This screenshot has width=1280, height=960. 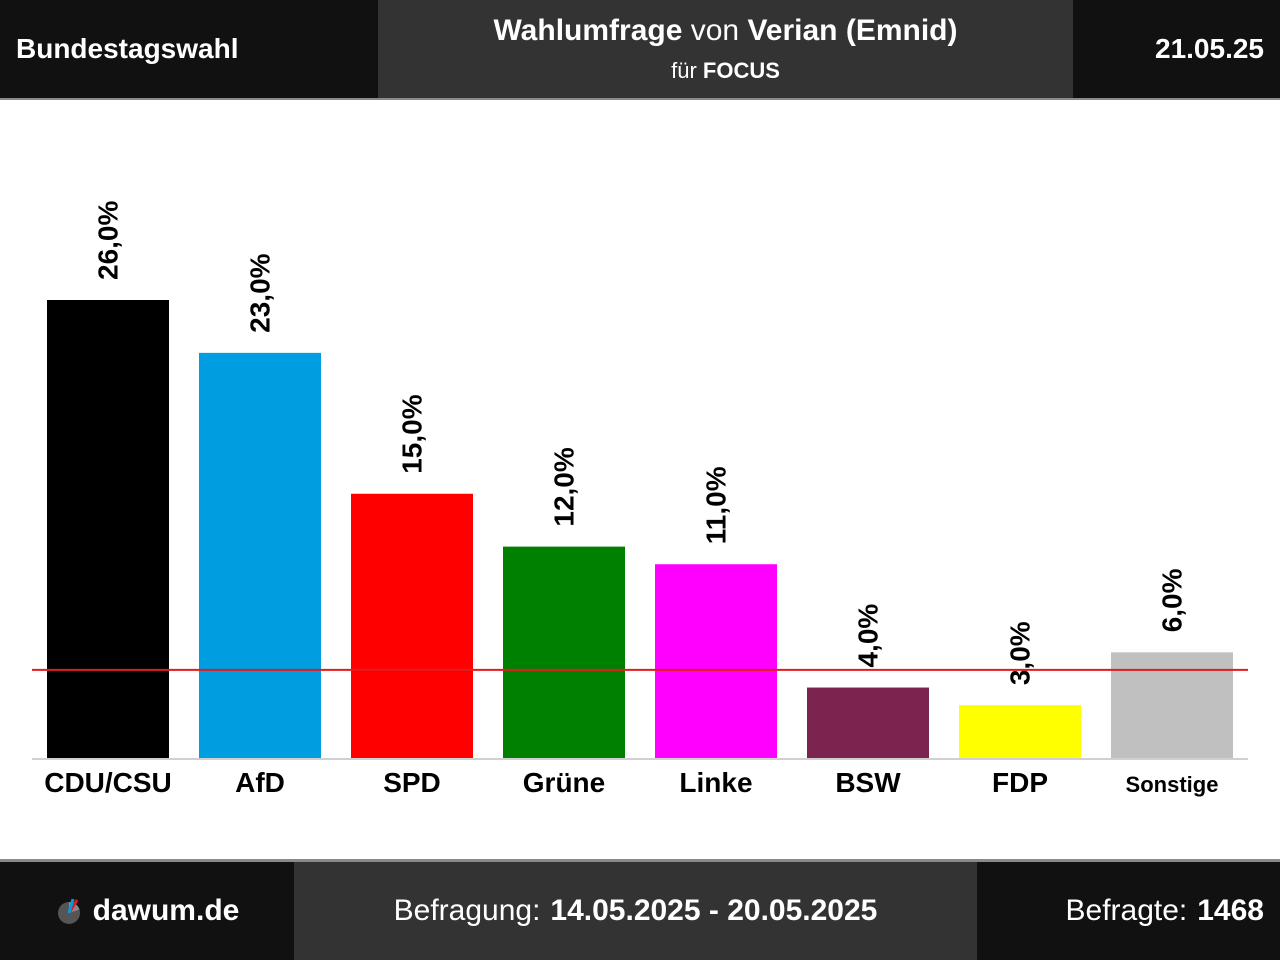 What do you see at coordinates (564, 486) in the screenshot?
I see `value-label: 12,0%` at bounding box center [564, 486].